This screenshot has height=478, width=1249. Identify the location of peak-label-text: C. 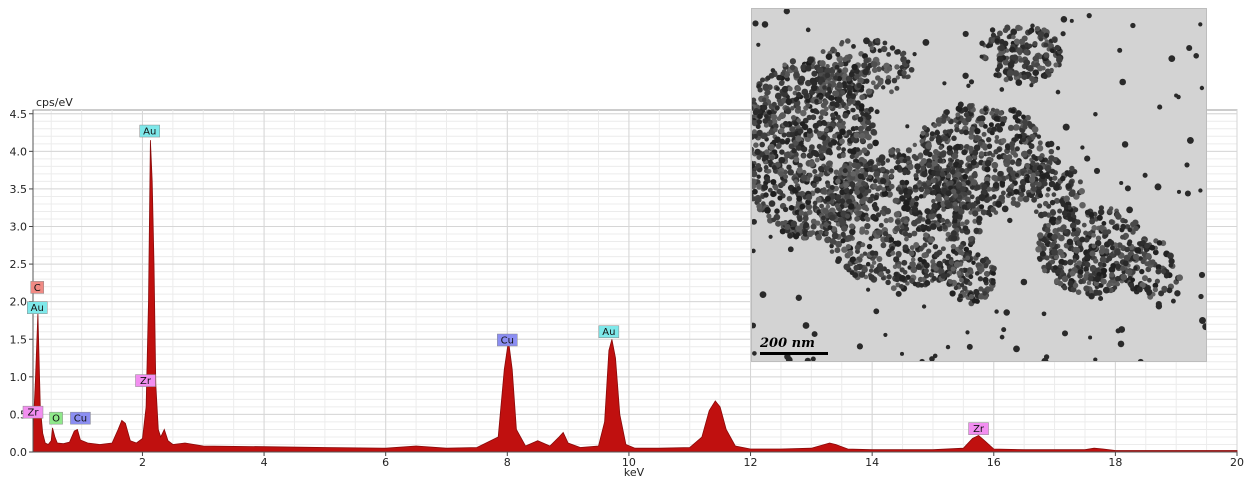
(37, 288).